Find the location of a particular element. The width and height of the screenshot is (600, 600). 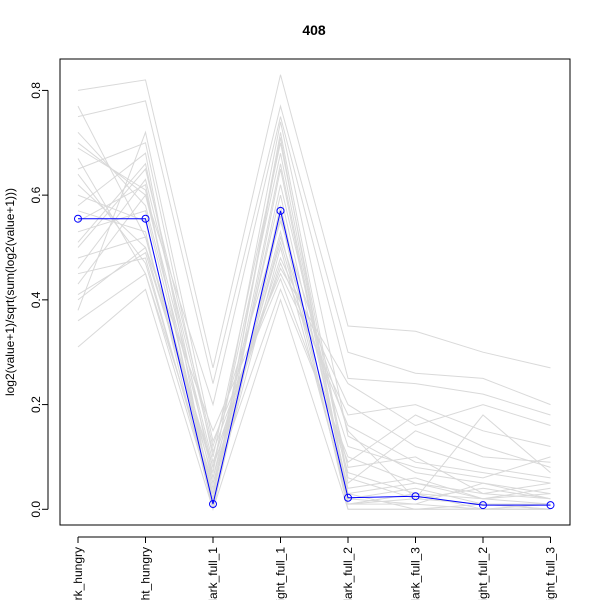

y-tick-label: 0.0 is located at coordinates (36, 509).